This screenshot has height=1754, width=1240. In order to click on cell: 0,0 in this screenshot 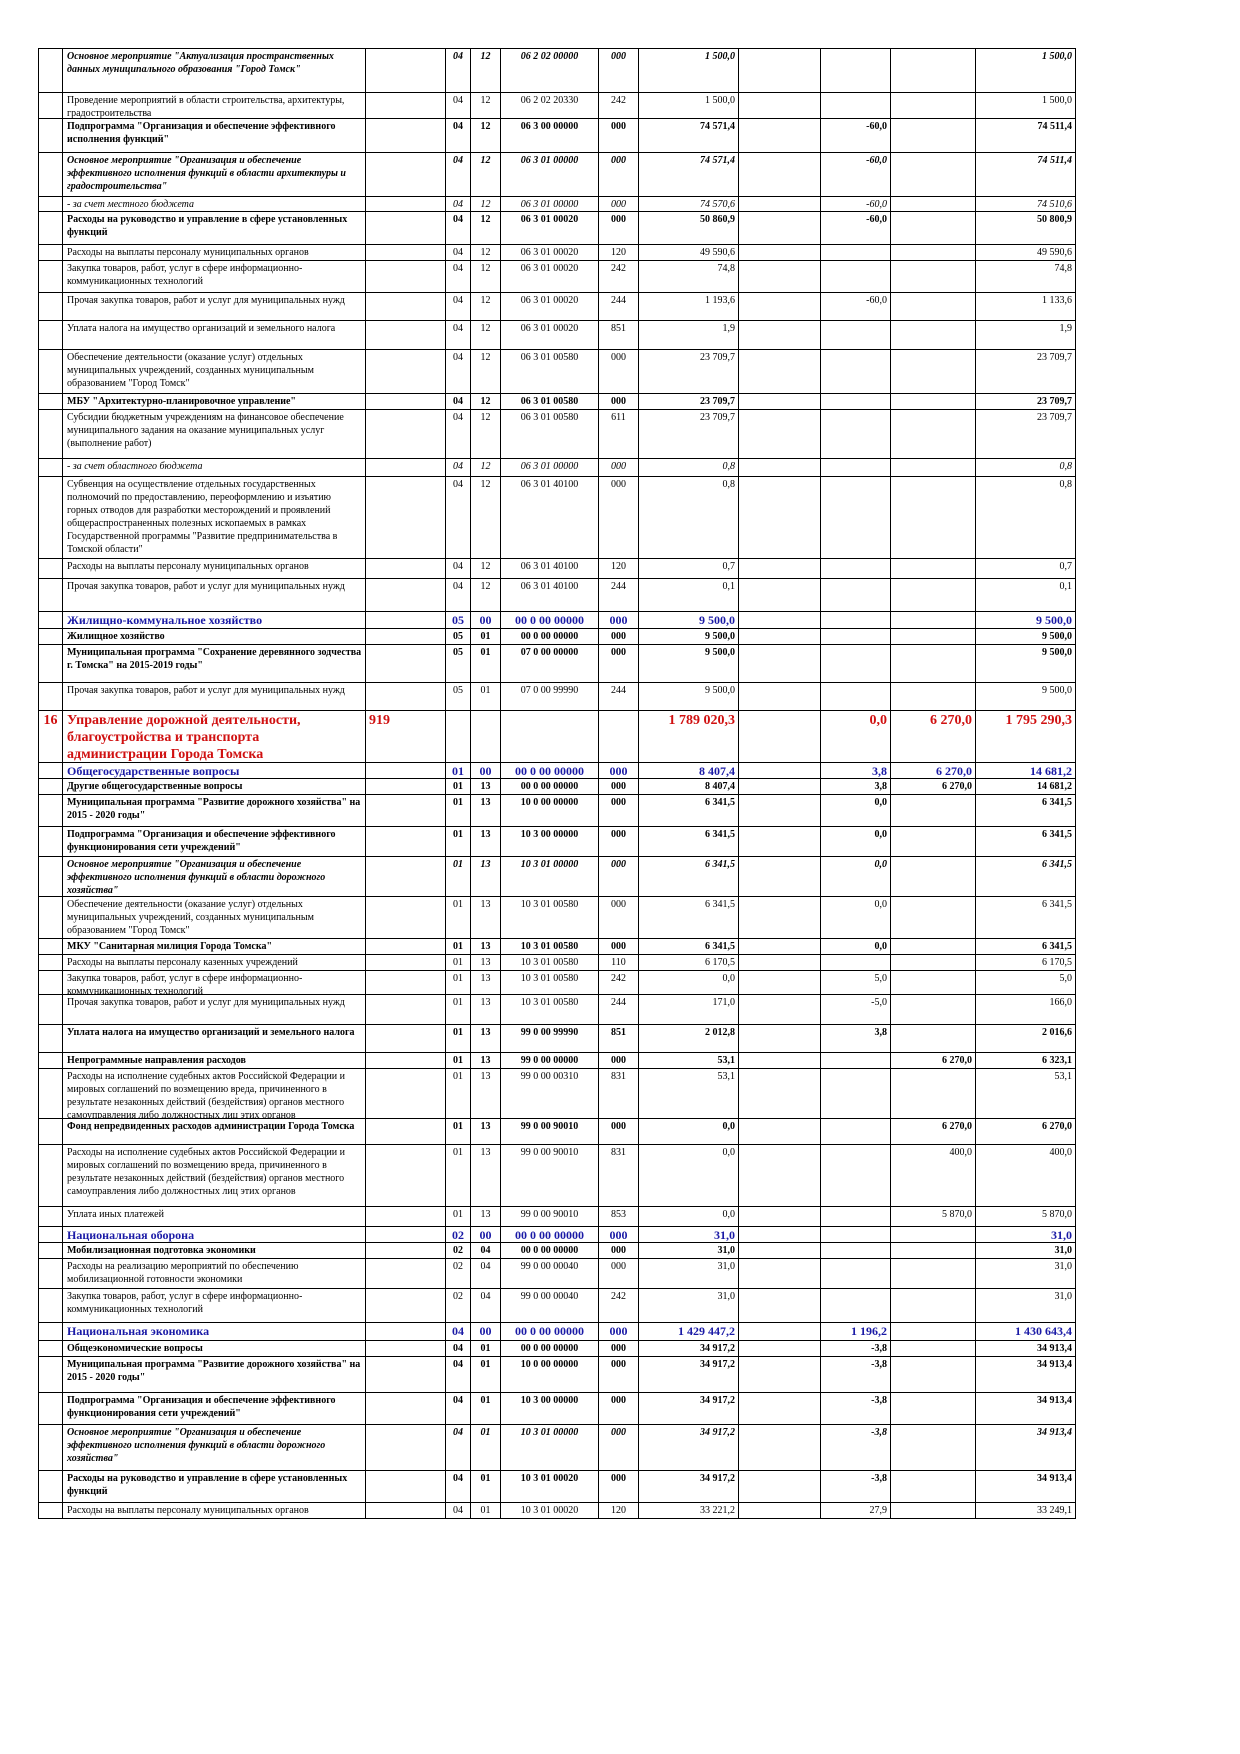, I will do `click(688, 1131)`.